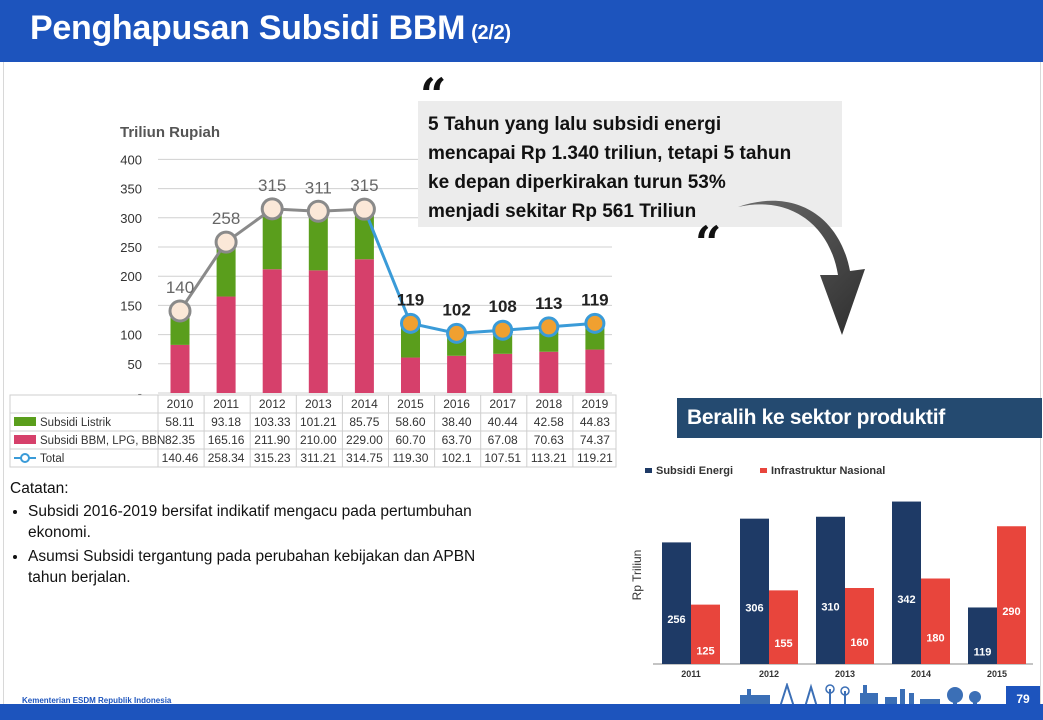 This screenshot has height=720, width=1043. What do you see at coordinates (226, 422) in the screenshot?
I see `table-cell: 93.18` at bounding box center [226, 422].